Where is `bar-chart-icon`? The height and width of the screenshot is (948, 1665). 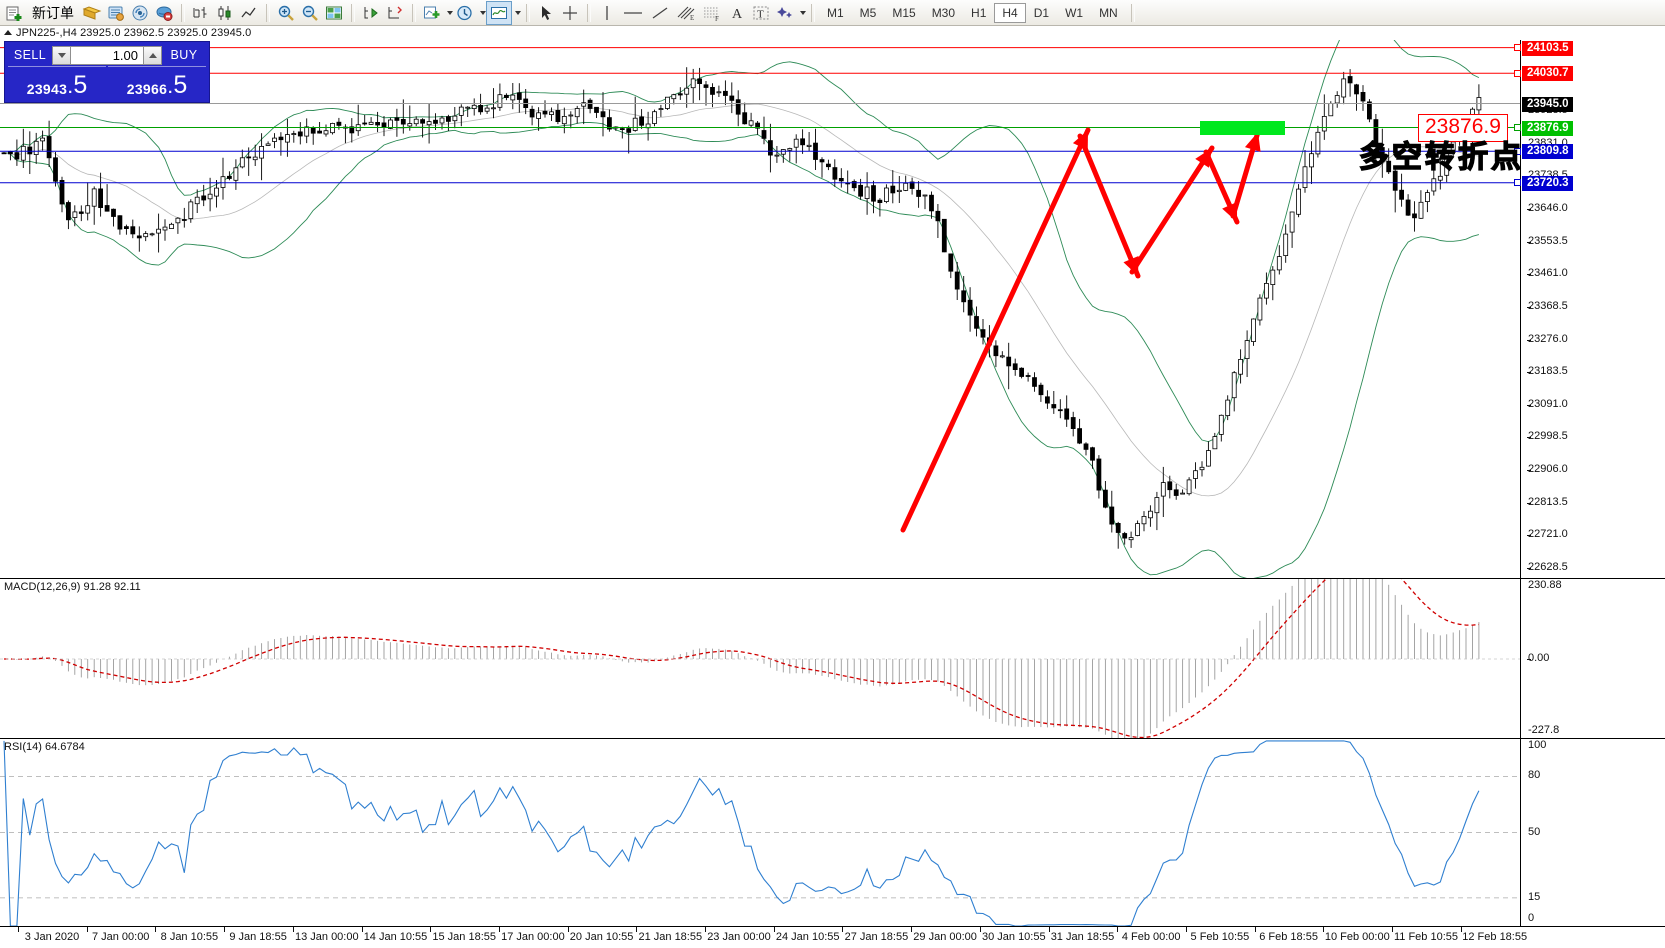
bar-chart-icon is located at coordinates (201, 13).